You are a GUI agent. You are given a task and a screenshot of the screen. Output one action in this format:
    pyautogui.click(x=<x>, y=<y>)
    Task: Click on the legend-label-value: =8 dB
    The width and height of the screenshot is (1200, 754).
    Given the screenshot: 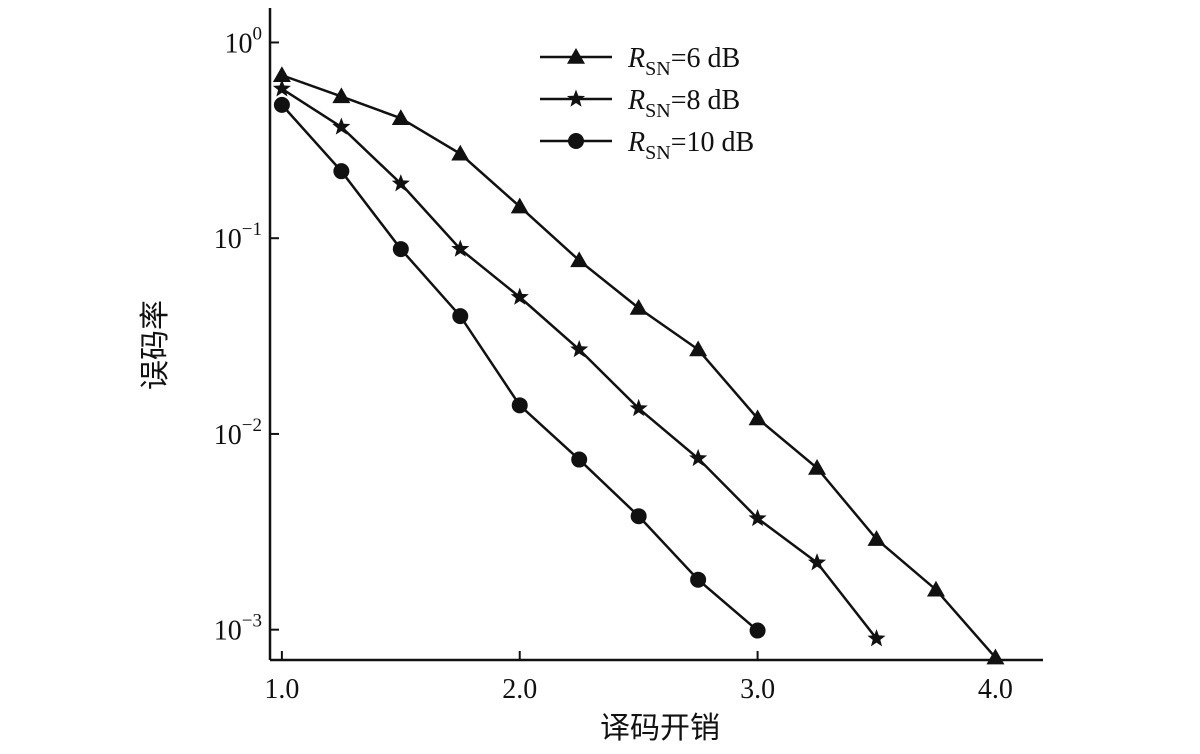 What is the action you would take?
    pyautogui.click(x=705, y=100)
    